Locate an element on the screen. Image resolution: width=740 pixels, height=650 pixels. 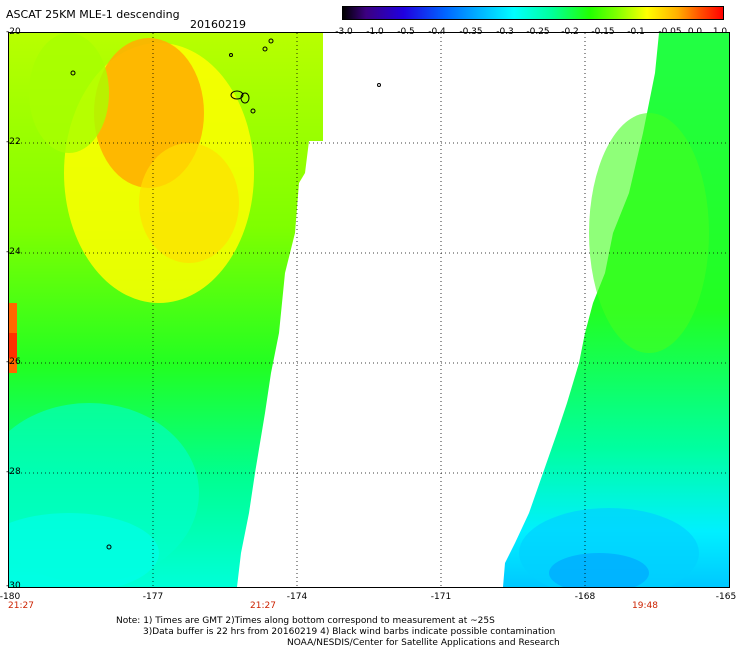
color-scale-bar is located at coordinates (533, 13).